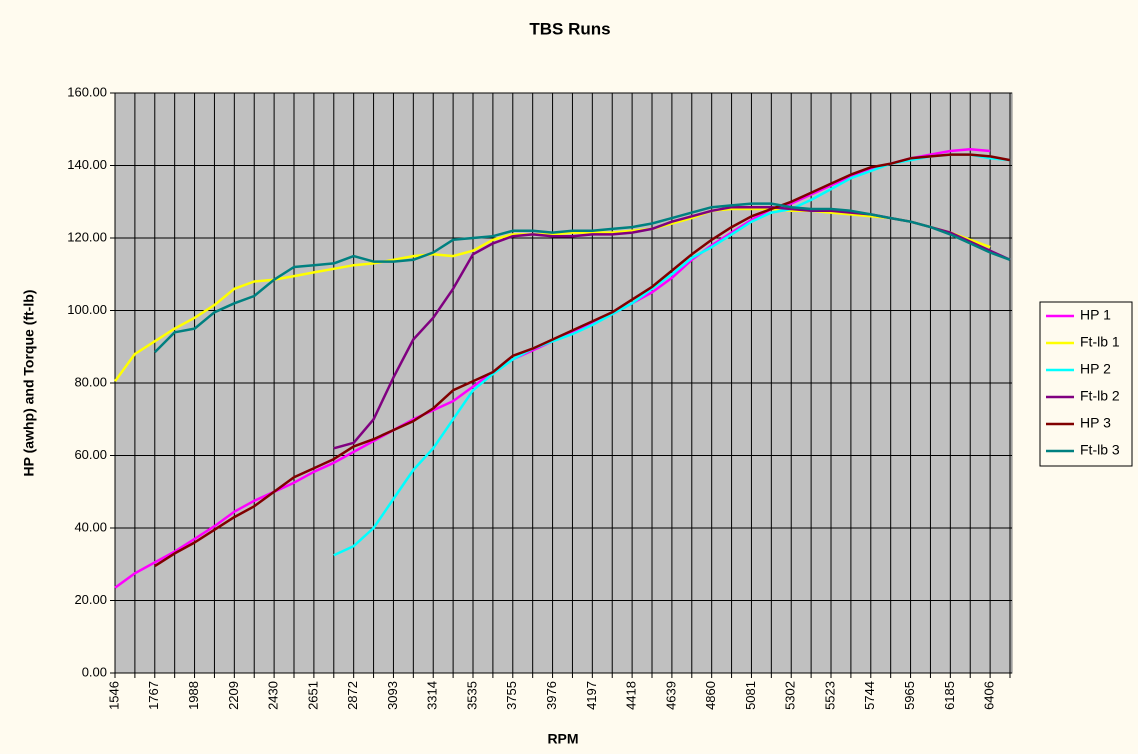 The width and height of the screenshot is (1138, 754). What do you see at coordinates (869, 695) in the screenshot?
I see `x-tick-label: 5744` at bounding box center [869, 695].